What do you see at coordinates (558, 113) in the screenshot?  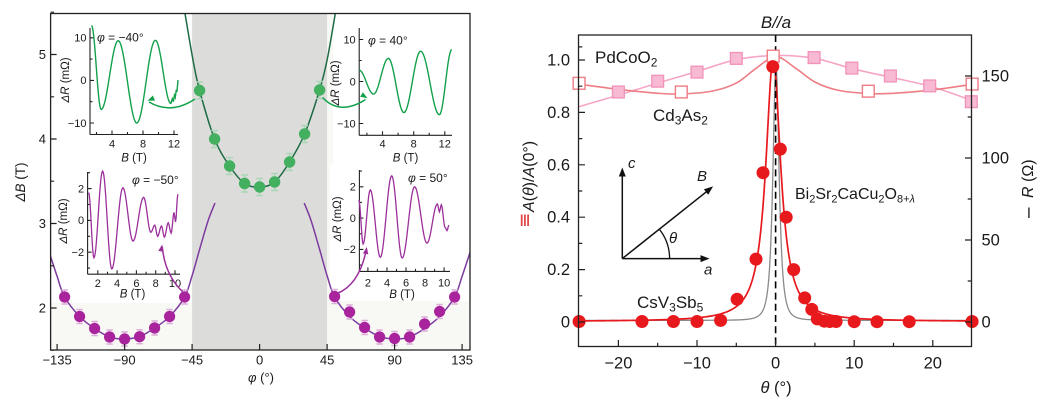 I see `svg-text: 0.8` at bounding box center [558, 113].